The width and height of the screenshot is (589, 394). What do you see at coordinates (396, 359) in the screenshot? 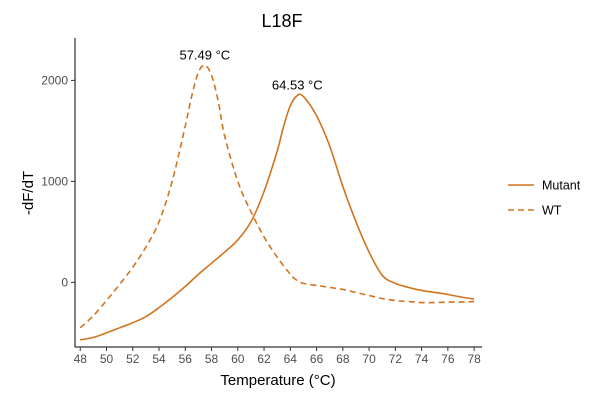
I see `x-tick-label: 72` at bounding box center [396, 359].